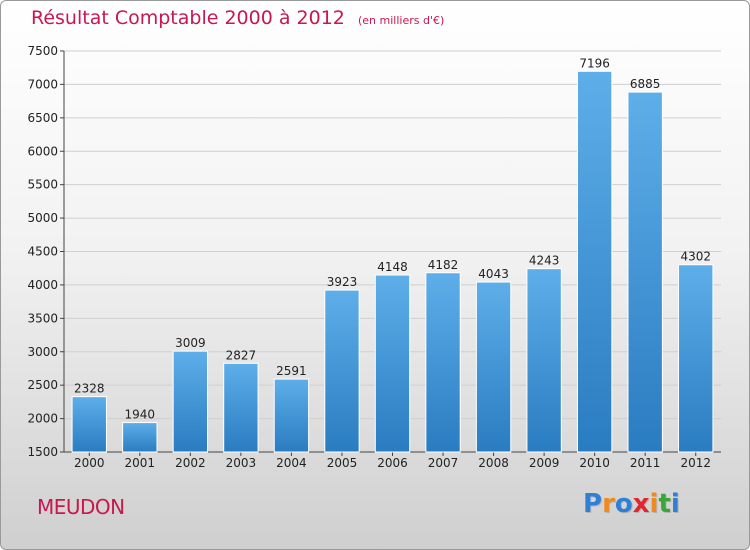 The image size is (750, 550). I want to click on x-tick-label: 2002, so click(190, 463).